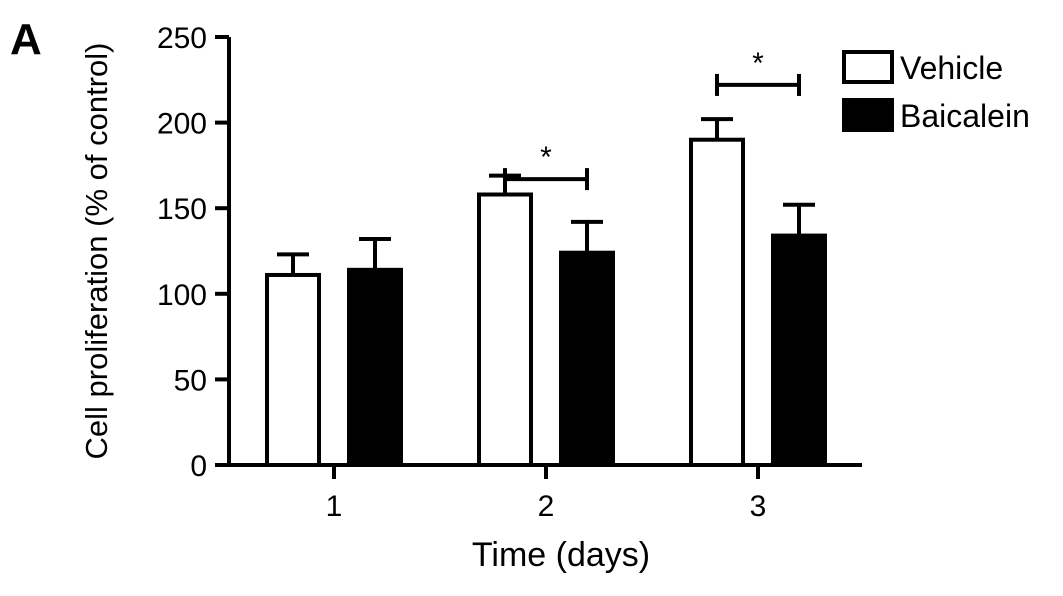 The height and width of the screenshot is (596, 1063). Describe the element at coordinates (182, 295) in the screenshot. I see `y-tick-label: 100` at that location.